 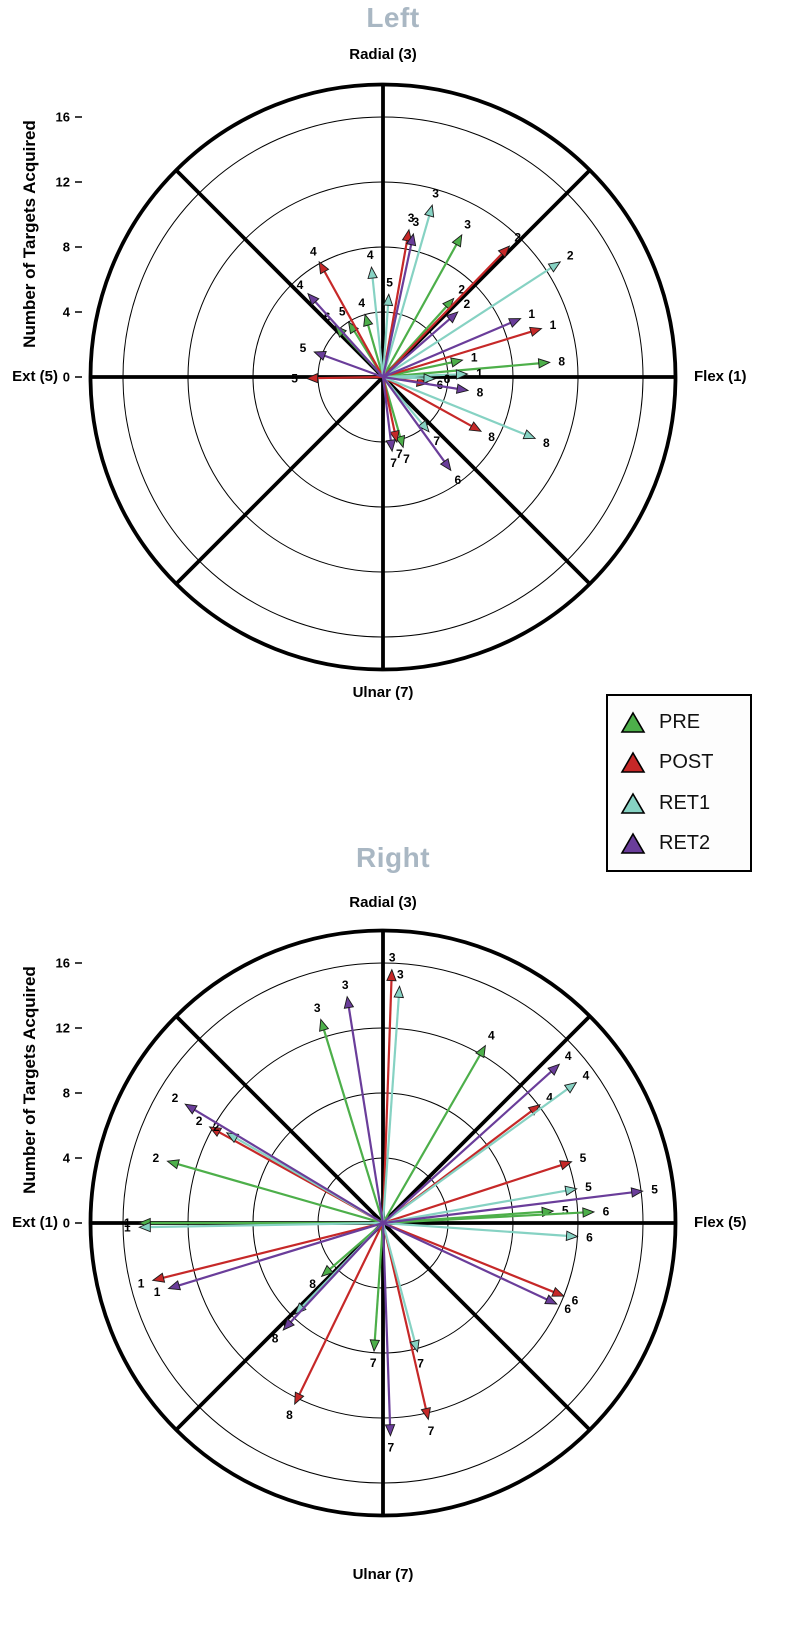 What do you see at coordinates (35, 376) in the screenshot?
I see `left-axis-ext-label: Ext (5)` at bounding box center [35, 376].